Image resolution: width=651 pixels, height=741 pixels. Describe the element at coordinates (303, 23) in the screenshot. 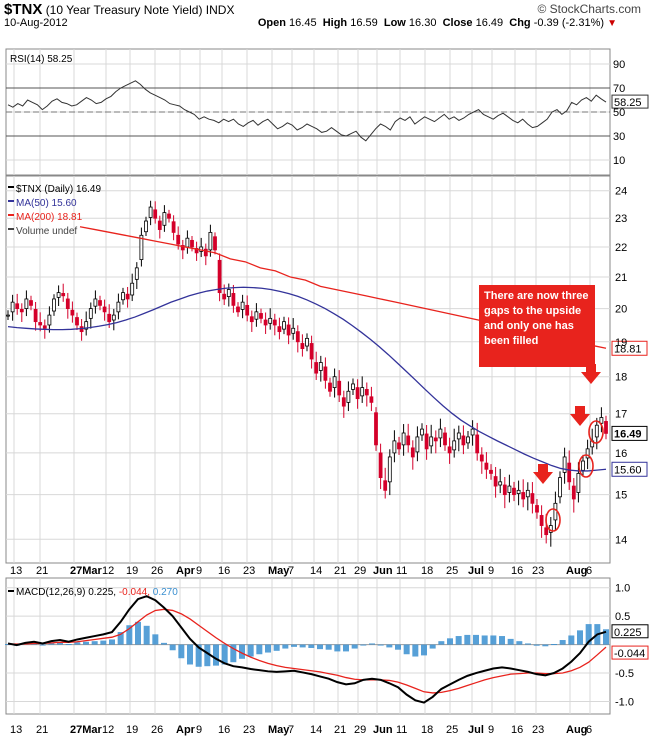

I see `open-value: 16.45` at that location.